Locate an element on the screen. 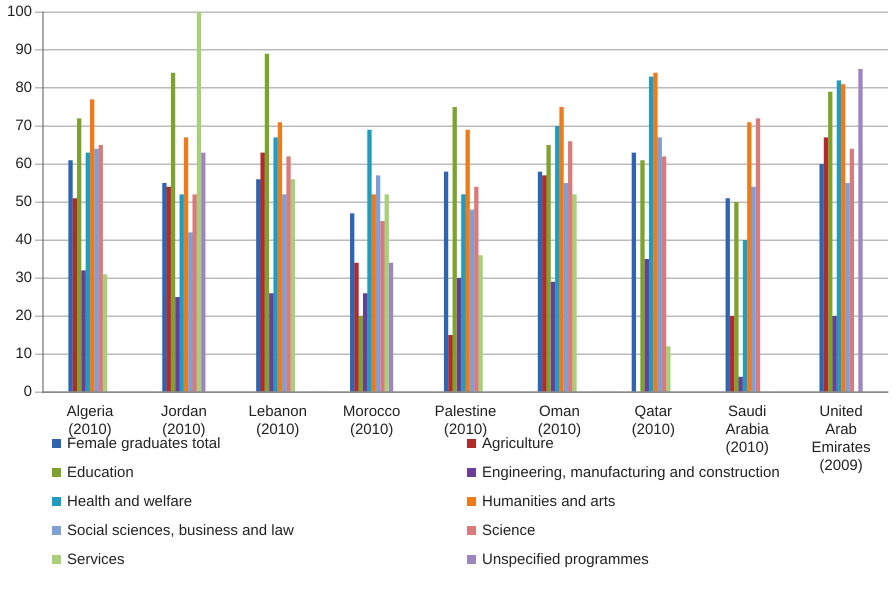 Image resolution: width=892 pixels, height=608 pixels. y-tick-label: 60 is located at coordinates (23, 163).